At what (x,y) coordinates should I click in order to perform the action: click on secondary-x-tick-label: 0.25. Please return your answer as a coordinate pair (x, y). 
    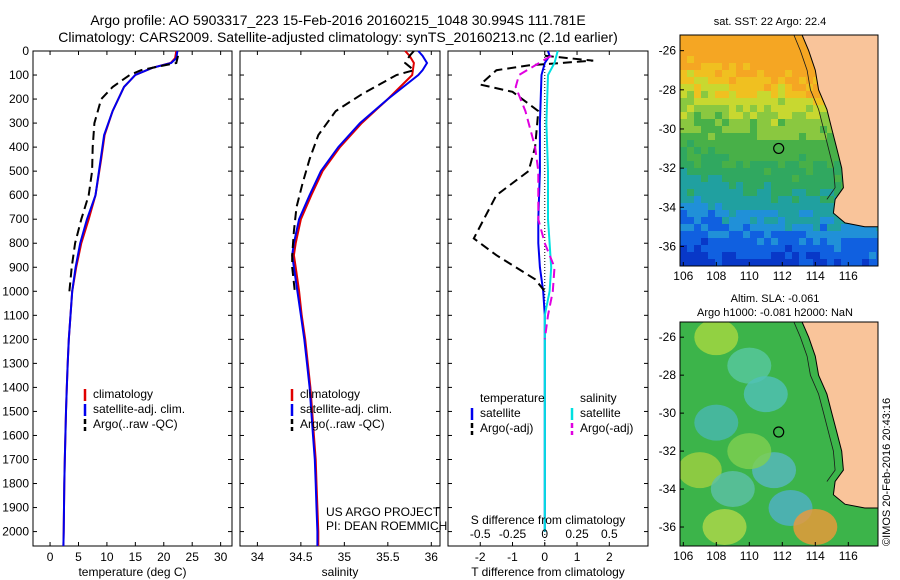
    Looking at the image, I should click on (577, 534).